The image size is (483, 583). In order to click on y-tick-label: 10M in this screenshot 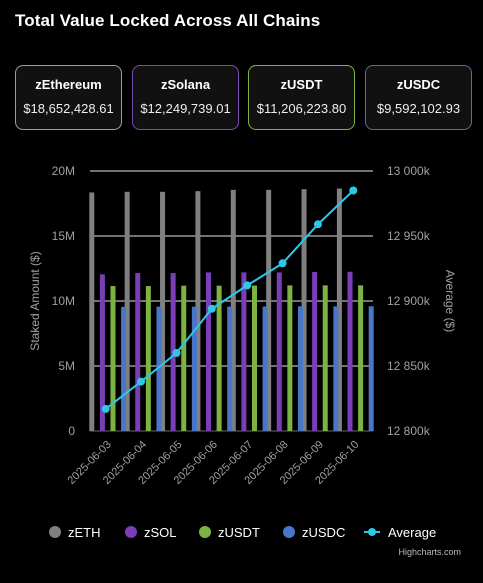, I will do `click(63, 301)`.